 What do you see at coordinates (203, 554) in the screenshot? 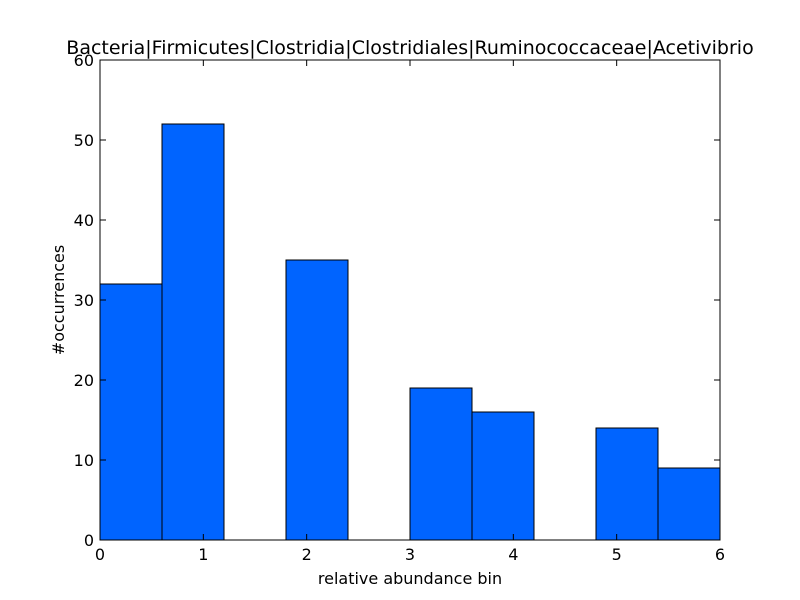
I see `x-tick-label: 1` at bounding box center [203, 554].